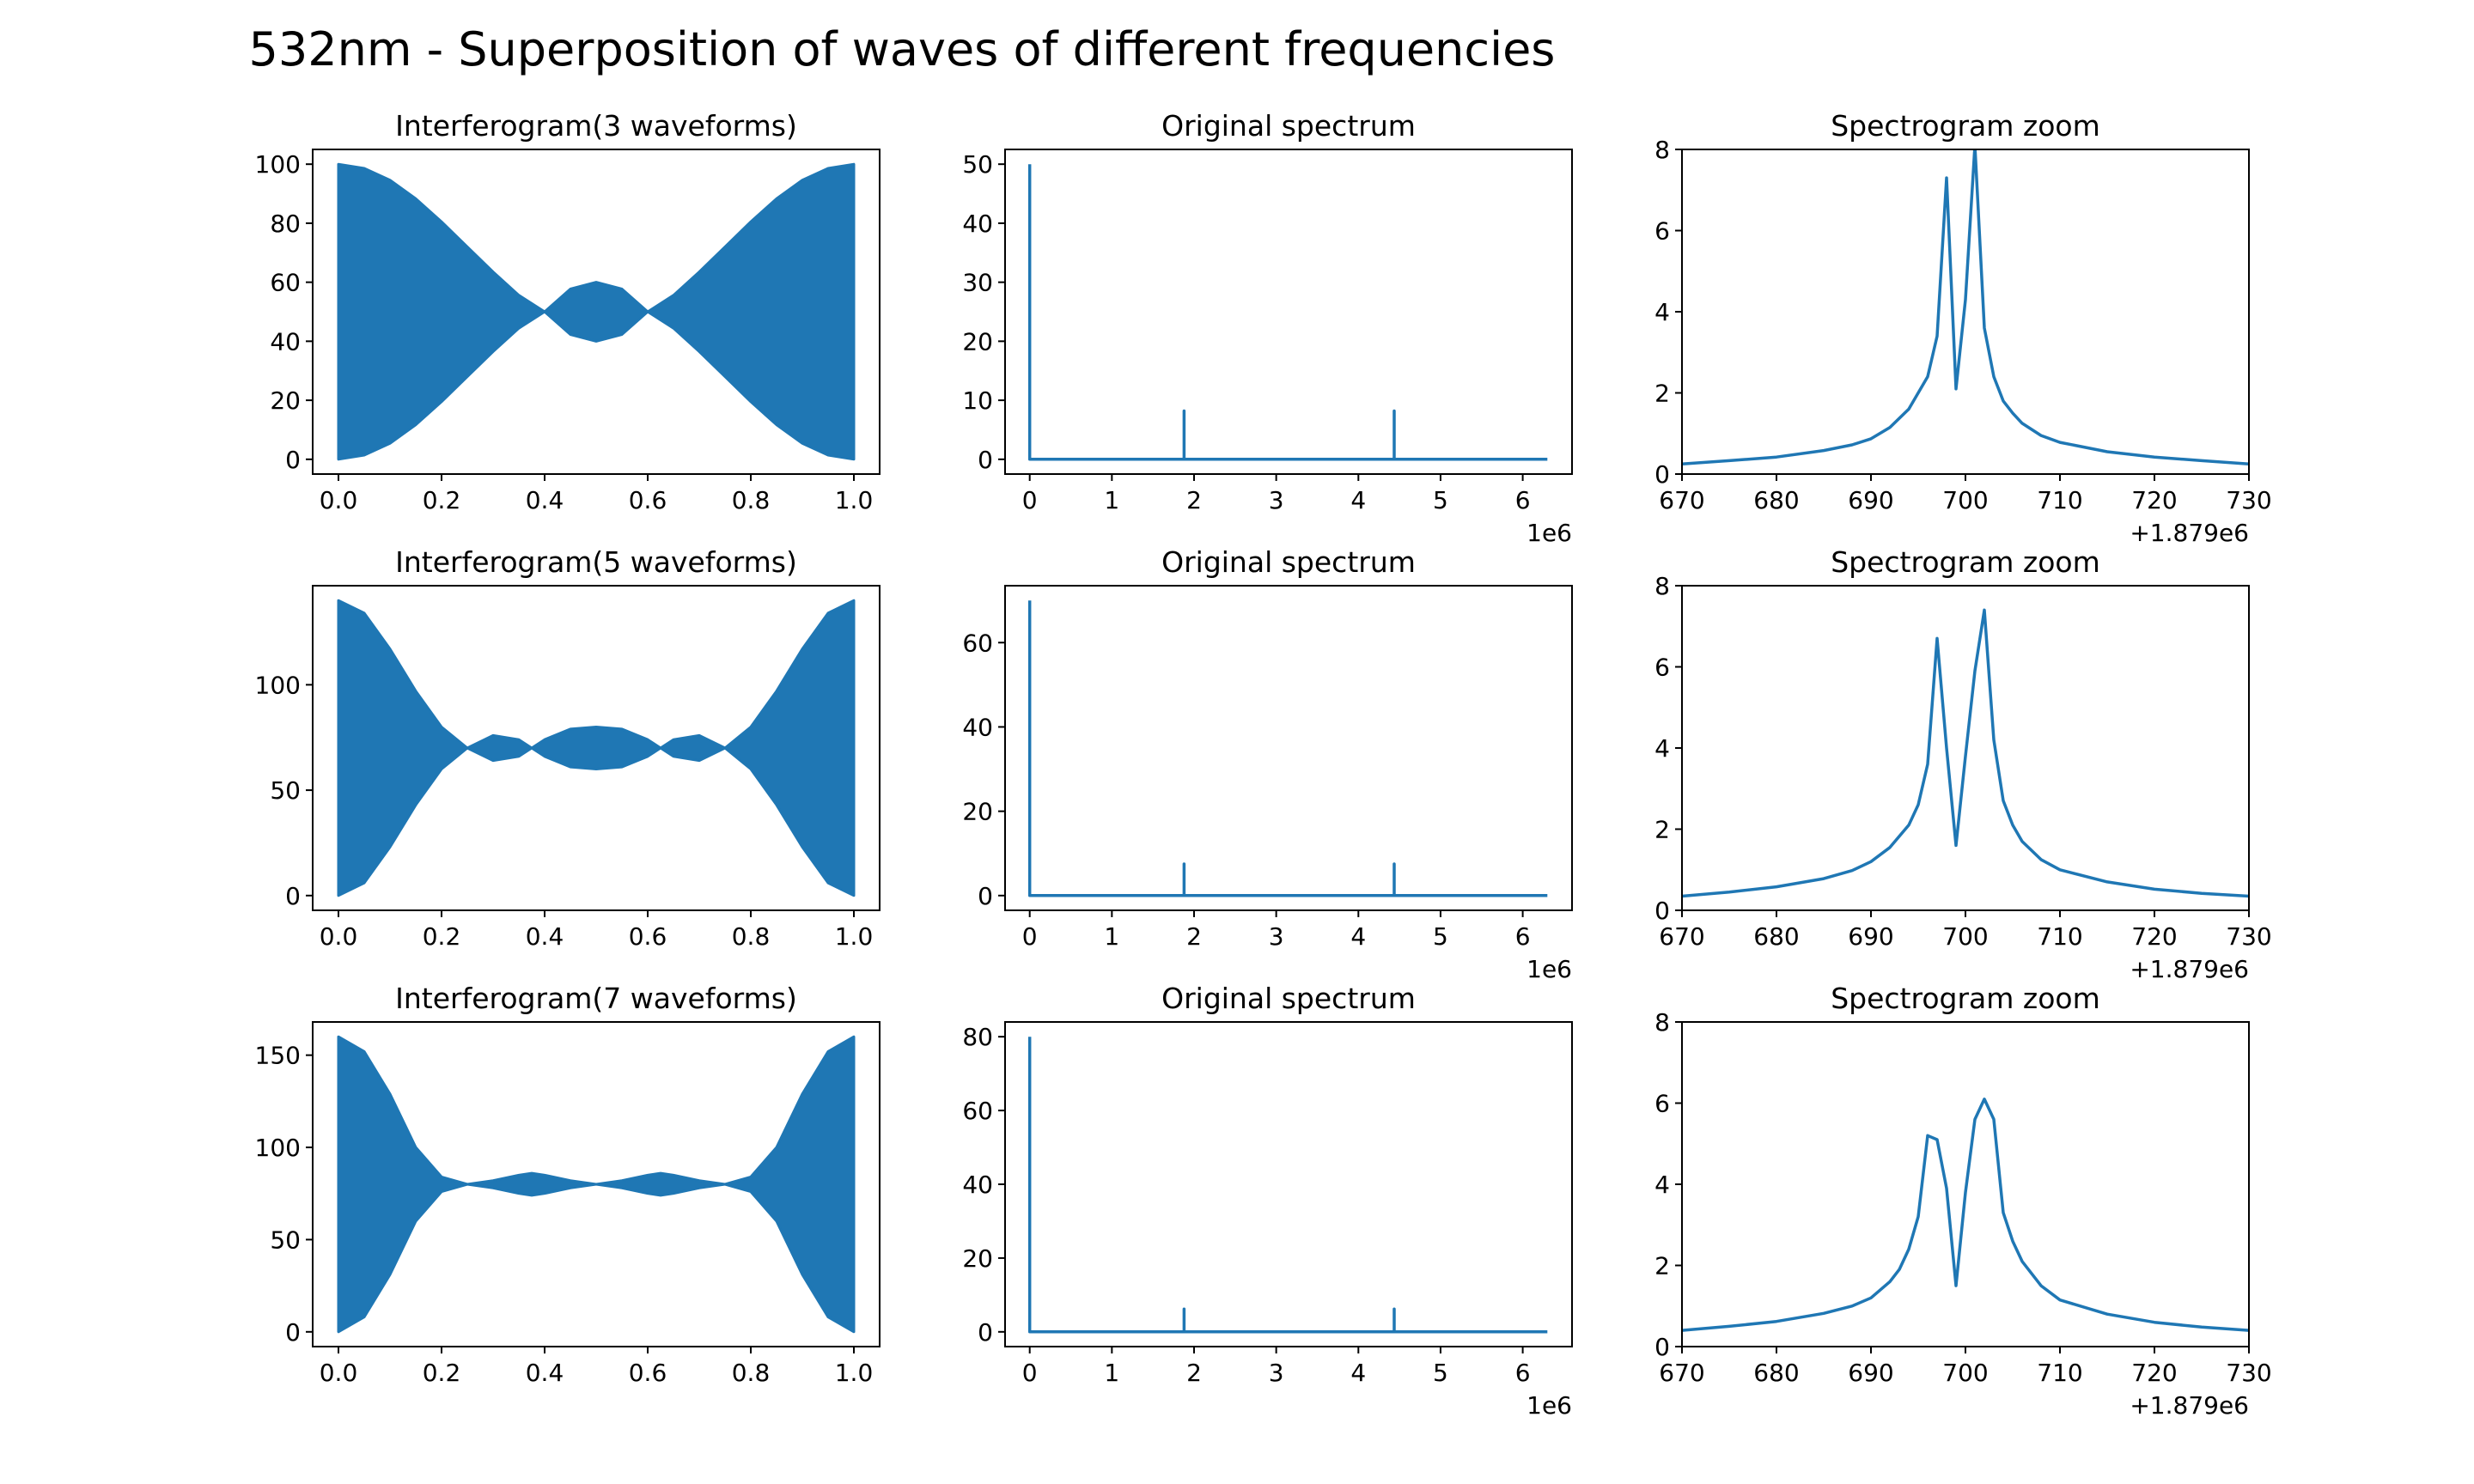  I want to click on subplot-2: Original spectrum 0 1 2 3 4 5 6 0 10 20 30 40 50 1e6, so click(1267, 328).